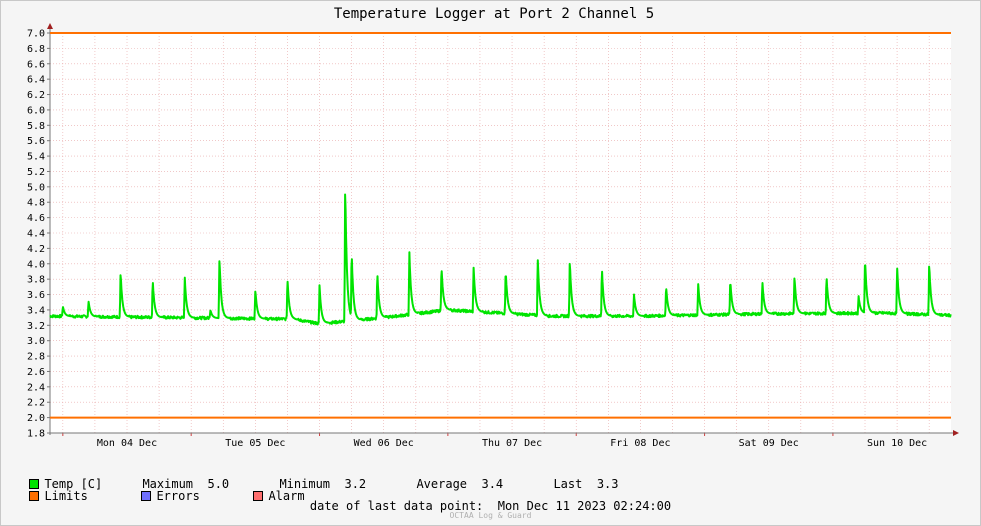 The image size is (981, 526). Describe the element at coordinates (568, 484) in the screenshot. I see `stat-last-label: Last` at that location.